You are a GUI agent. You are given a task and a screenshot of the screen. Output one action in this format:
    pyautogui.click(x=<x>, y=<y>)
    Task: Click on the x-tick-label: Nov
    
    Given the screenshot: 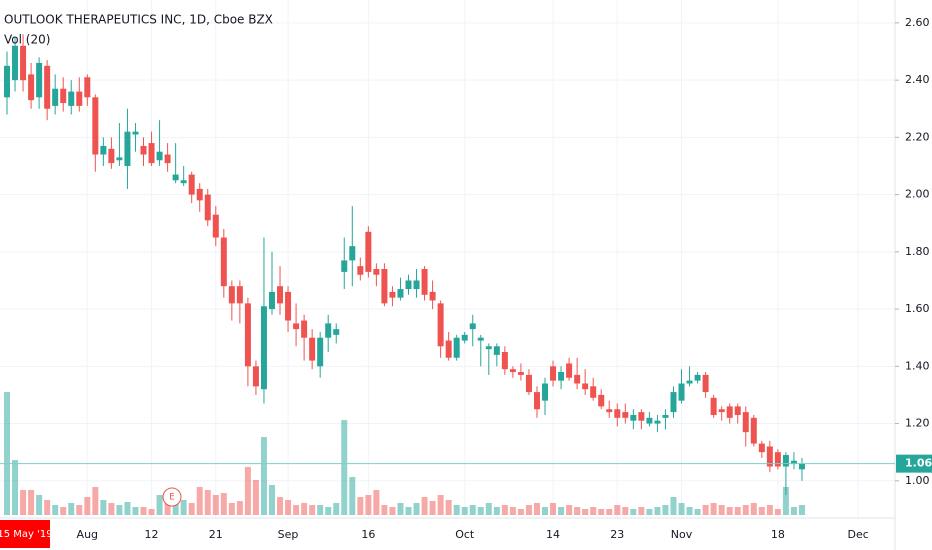 What is the action you would take?
    pyautogui.click(x=682, y=534)
    